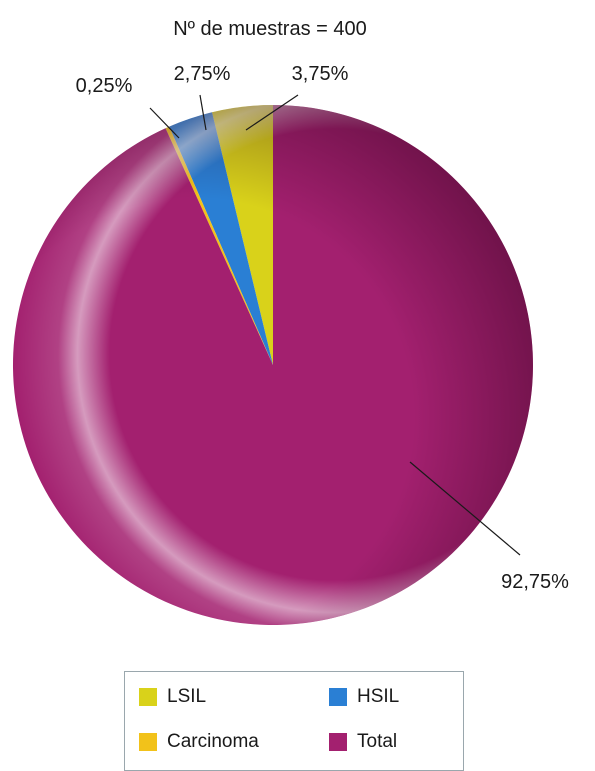 The width and height of the screenshot is (595, 771). What do you see at coordinates (338, 697) in the screenshot?
I see `legend-swatch-hsil` at bounding box center [338, 697].